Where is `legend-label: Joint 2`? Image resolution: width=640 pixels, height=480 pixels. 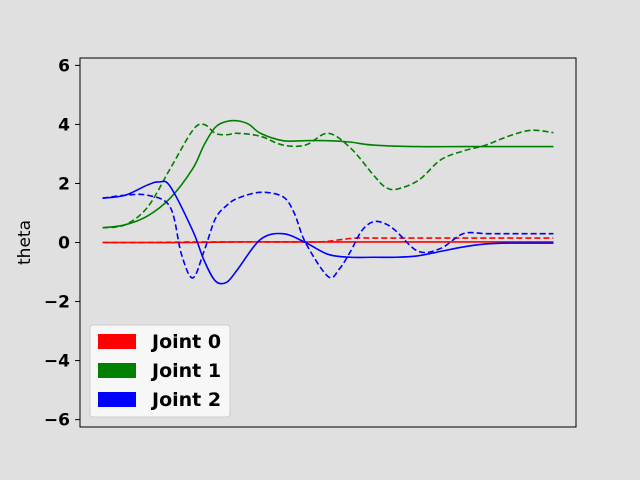
legend-label: Joint 2 is located at coordinates (185, 400).